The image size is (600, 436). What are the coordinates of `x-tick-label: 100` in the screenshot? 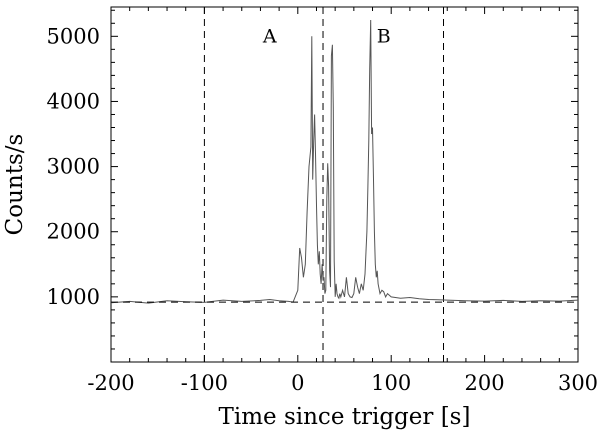 It's located at (391, 383).